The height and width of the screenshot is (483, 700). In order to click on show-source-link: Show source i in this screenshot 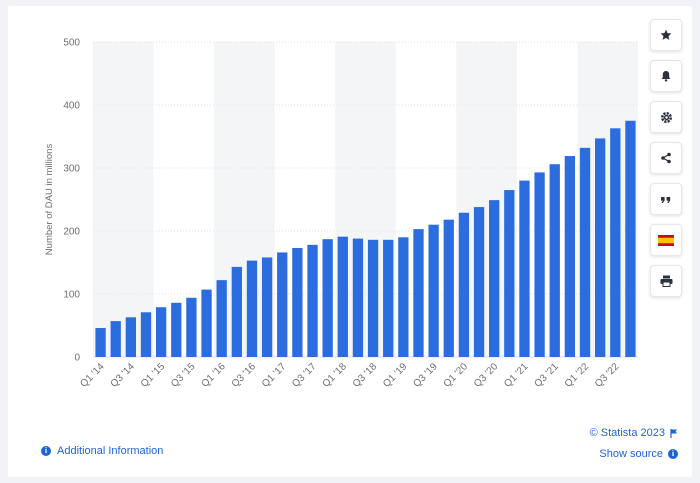, I will do `click(638, 454)`.